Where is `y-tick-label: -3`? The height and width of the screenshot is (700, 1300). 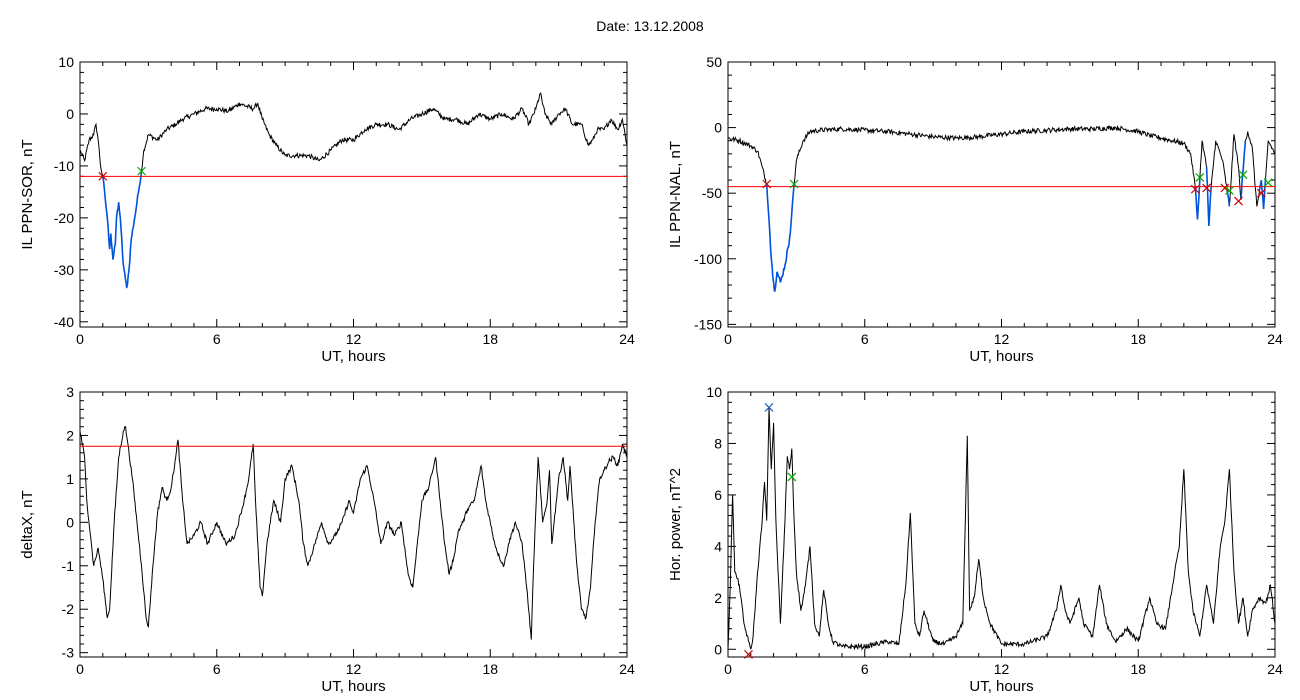 y-tick-label: -3 is located at coordinates (68, 653).